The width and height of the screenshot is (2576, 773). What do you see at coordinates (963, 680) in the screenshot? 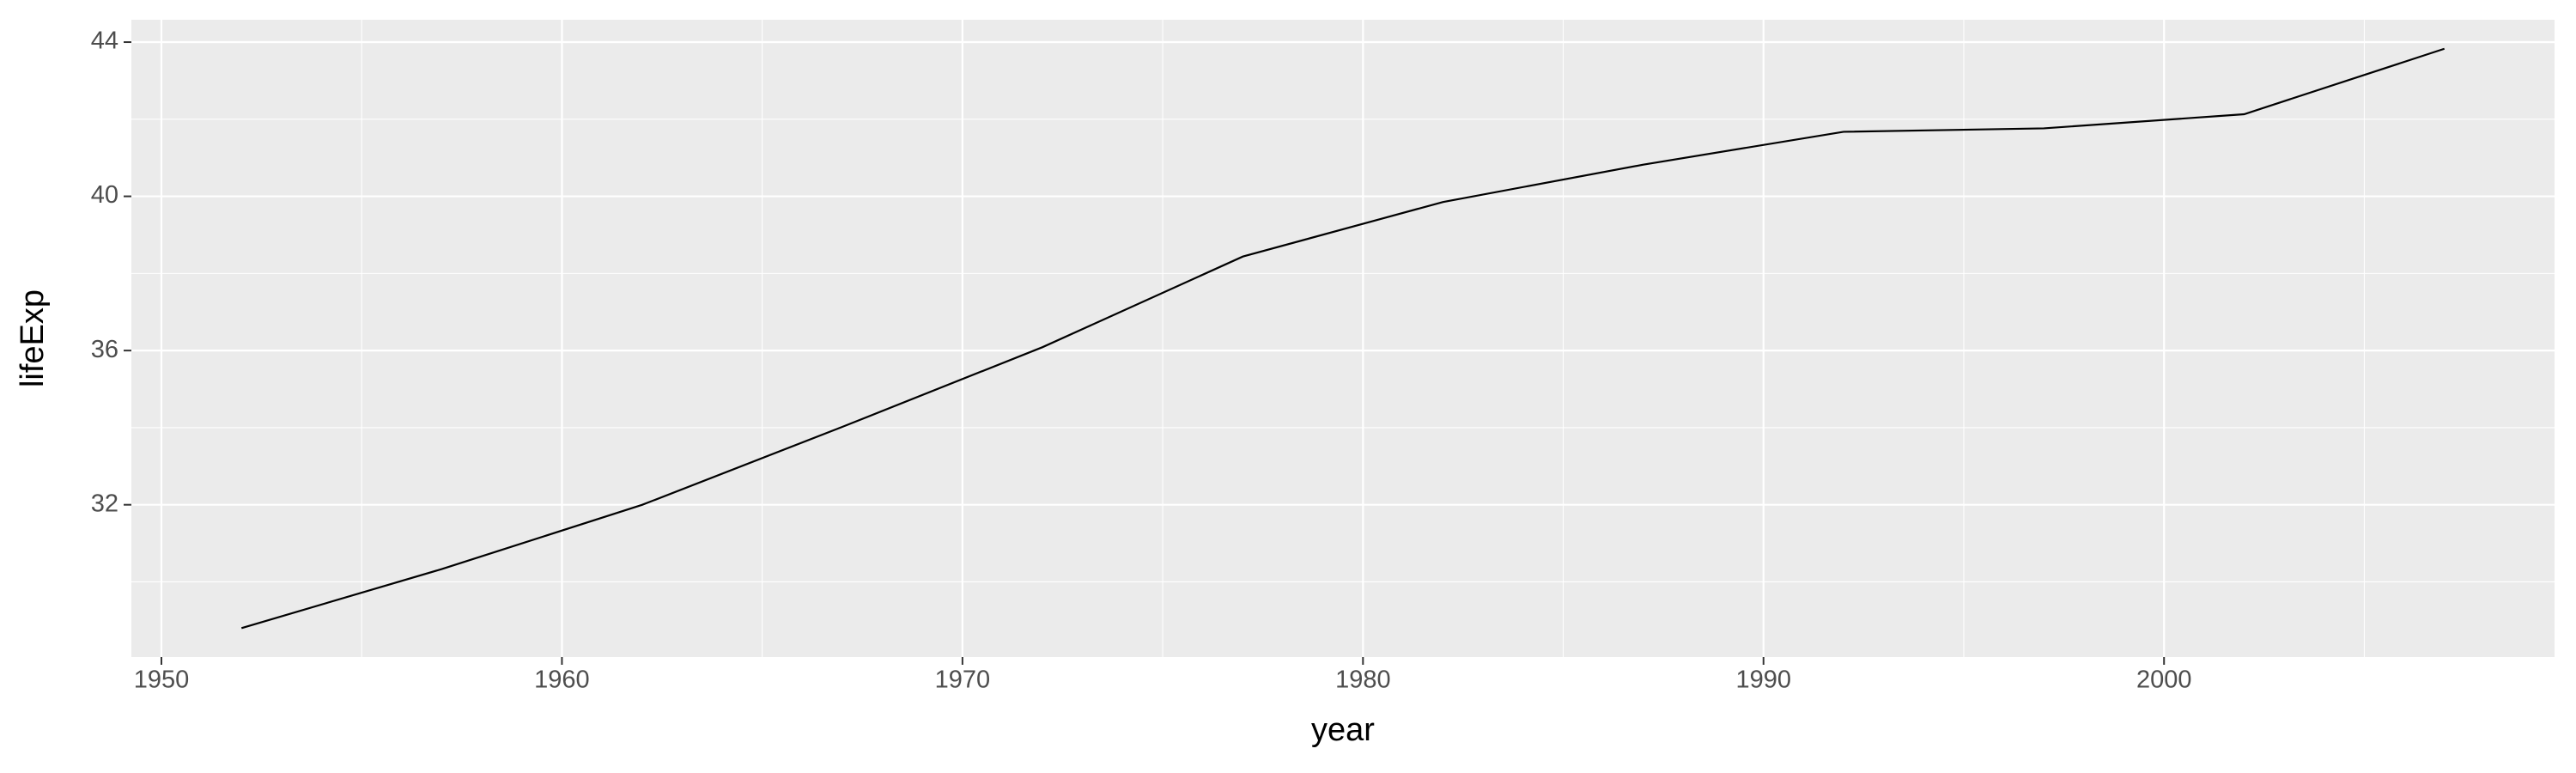
I see `x-tick-label: 1970` at bounding box center [963, 680].